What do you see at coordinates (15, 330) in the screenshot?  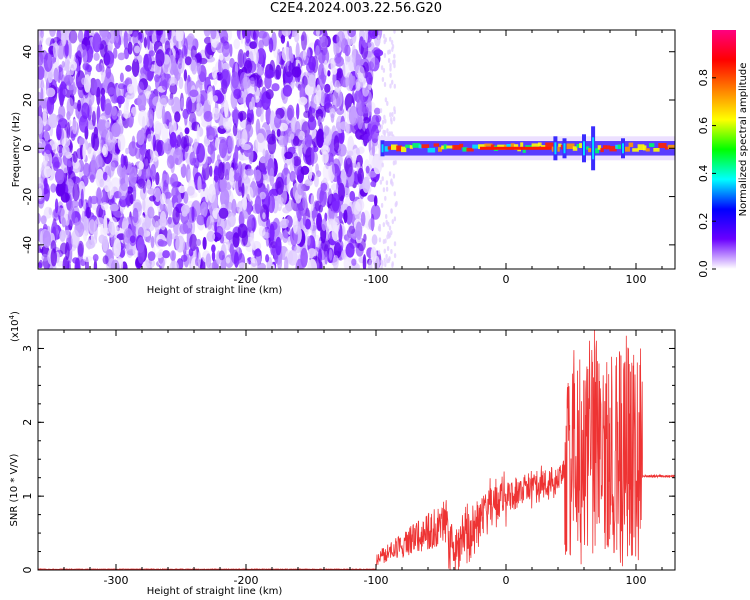 I see `snr-scale-text: (x10` at bounding box center [15, 330].